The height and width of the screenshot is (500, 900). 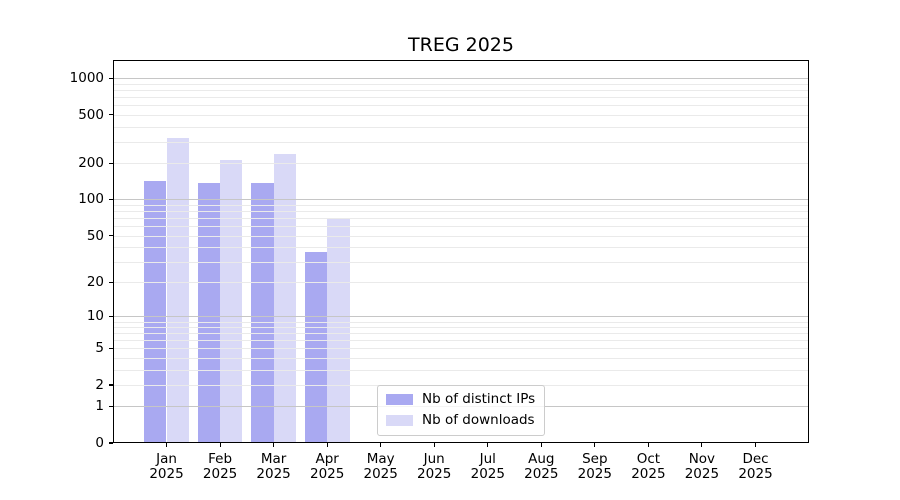 I want to click on x-tick-label-sep: Sep 2025, so click(x=595, y=467).